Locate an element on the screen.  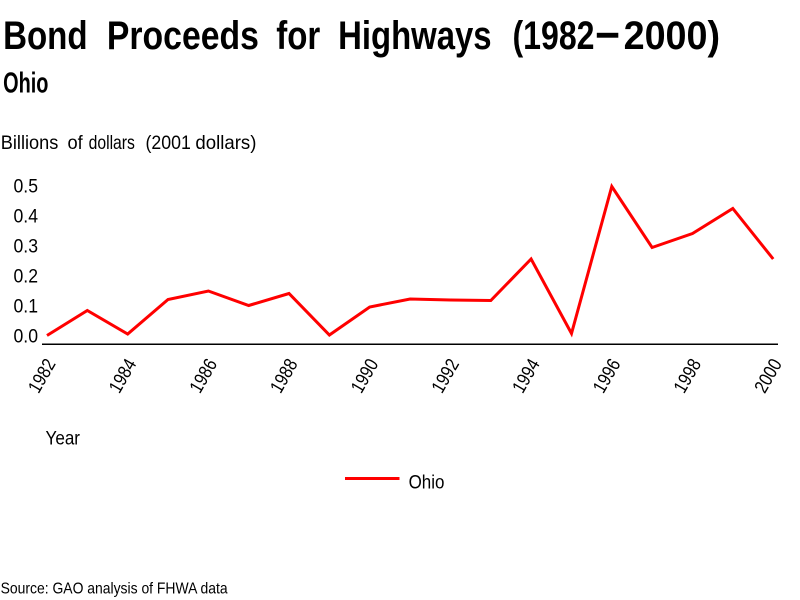
svg-text: 1982 is located at coordinates (43, 376).